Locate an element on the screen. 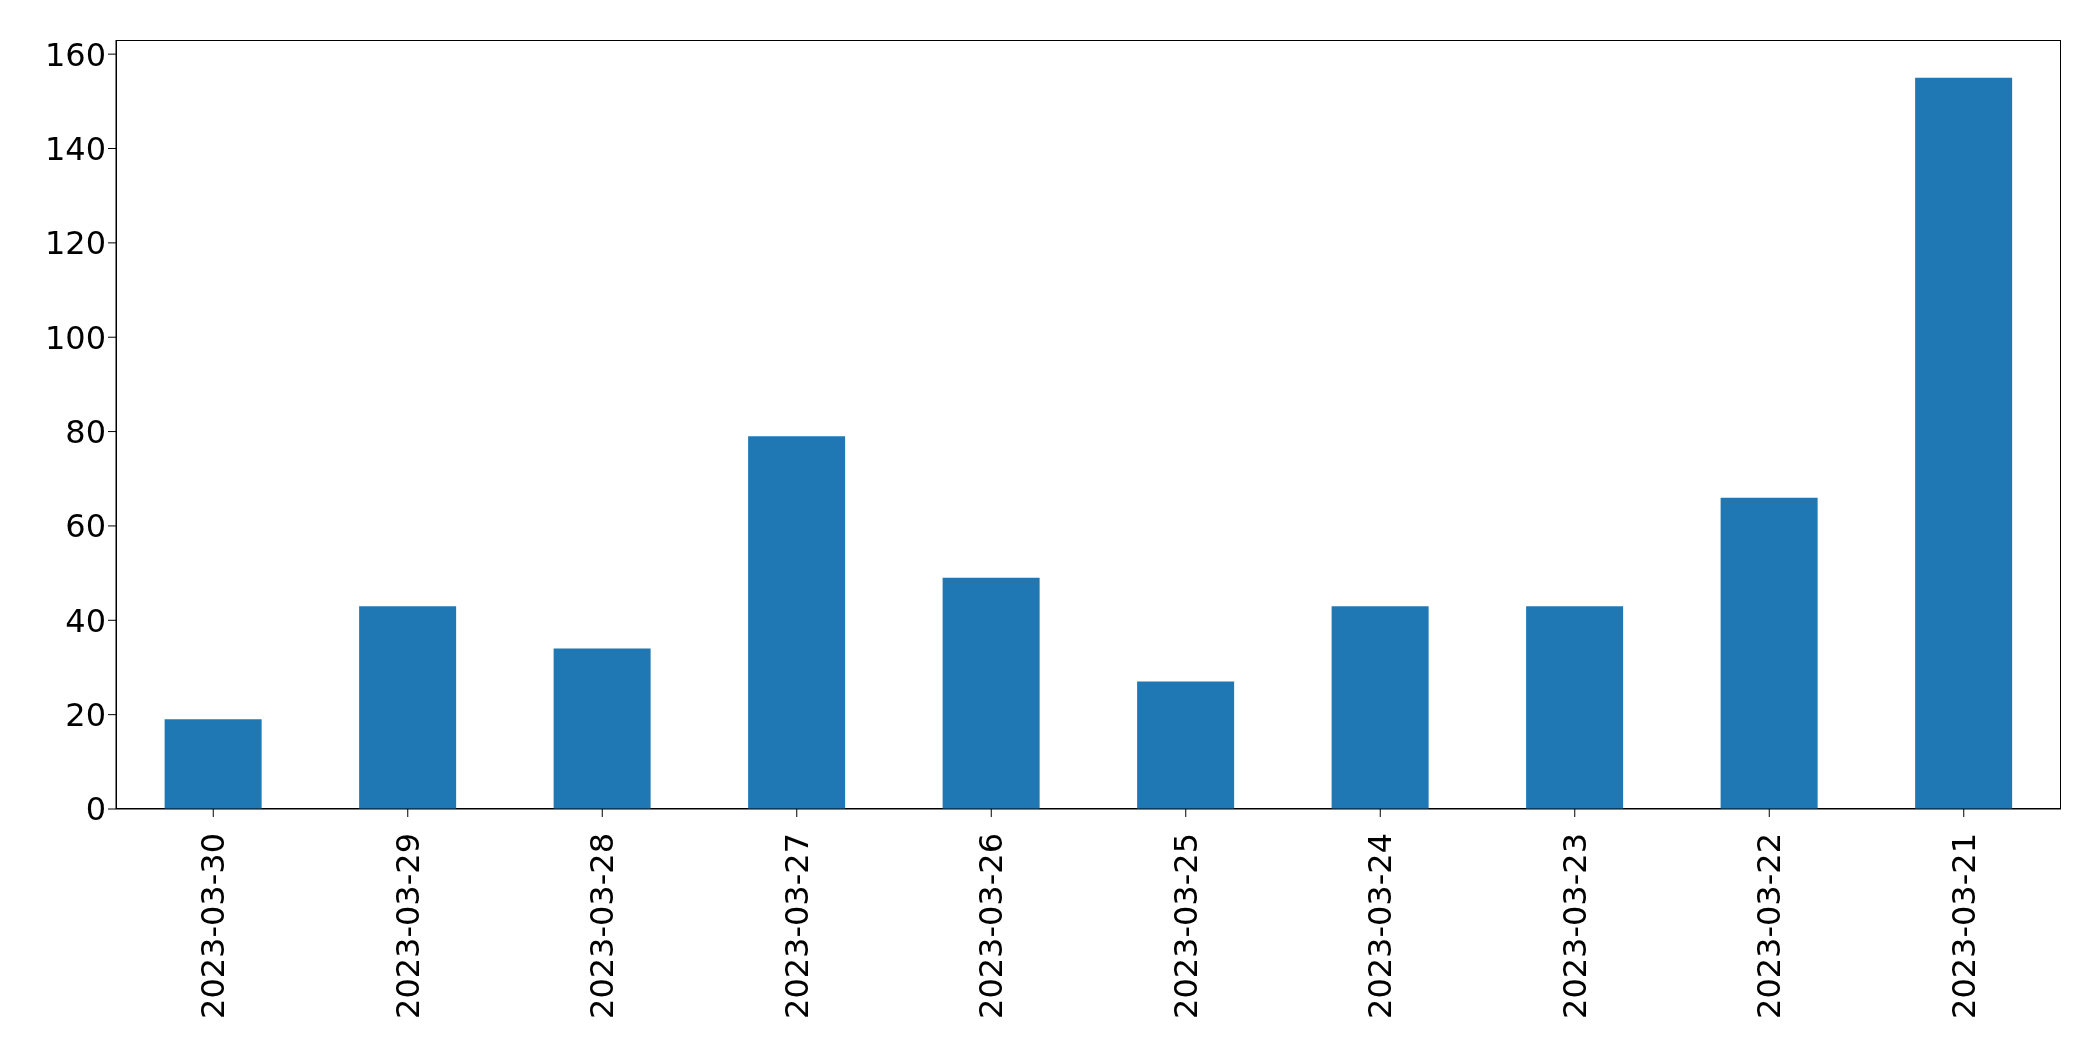 This screenshot has width=2093, height=1062. y-tick-label: 20 is located at coordinates (85, 715).